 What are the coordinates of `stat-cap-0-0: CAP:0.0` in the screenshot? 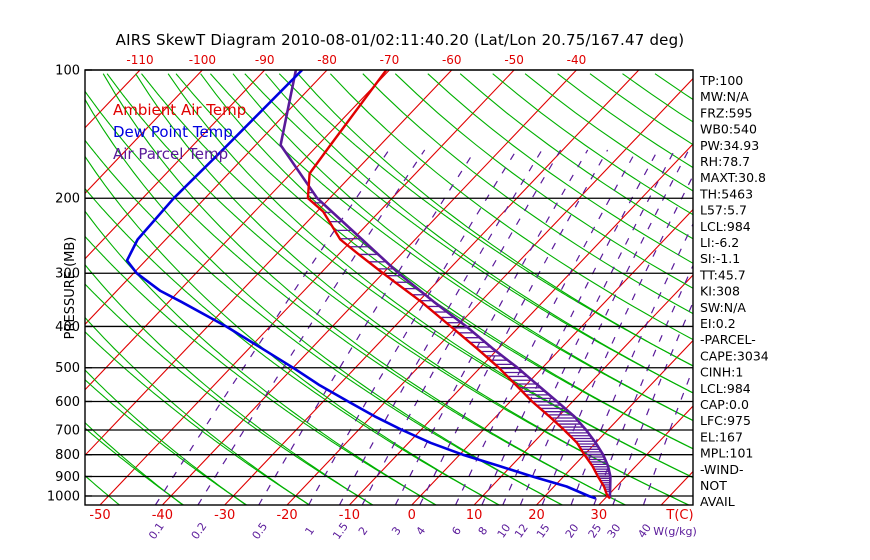 It's located at (724, 404).